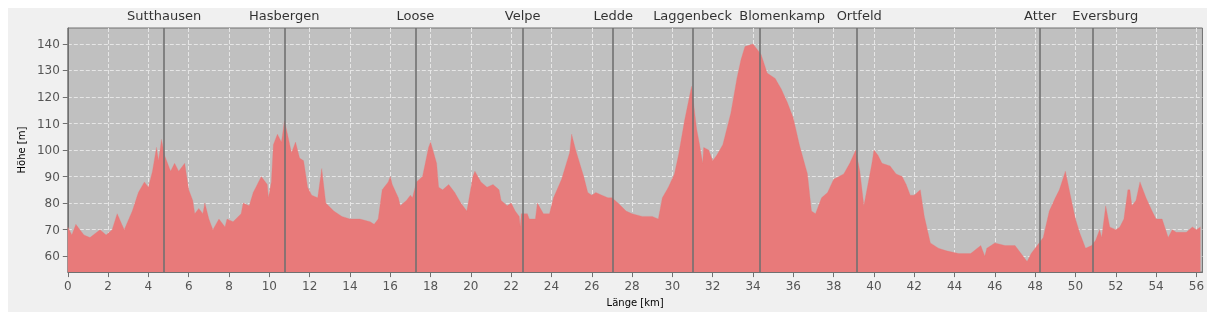 This screenshot has width=1215, height=320. What do you see at coordinates (390, 286) in the screenshot?
I see `x-tick-label: 16` at bounding box center [390, 286].